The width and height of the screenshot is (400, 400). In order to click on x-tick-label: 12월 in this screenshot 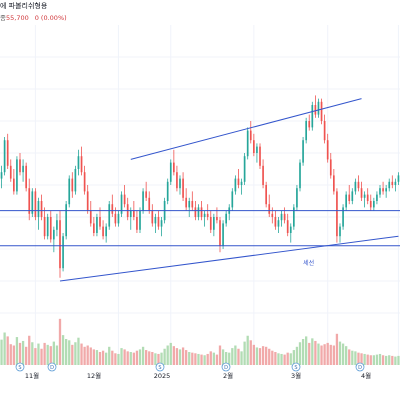, I will do `click(94, 375)`.